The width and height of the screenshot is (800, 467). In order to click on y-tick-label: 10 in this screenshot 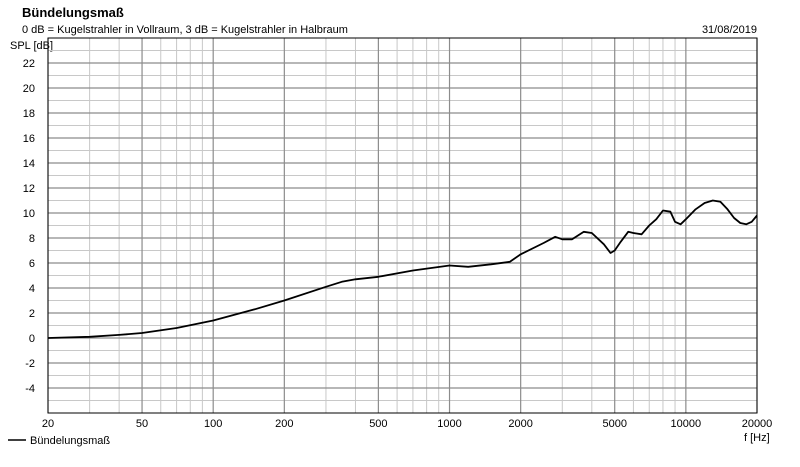, I will do `click(29, 214)`.